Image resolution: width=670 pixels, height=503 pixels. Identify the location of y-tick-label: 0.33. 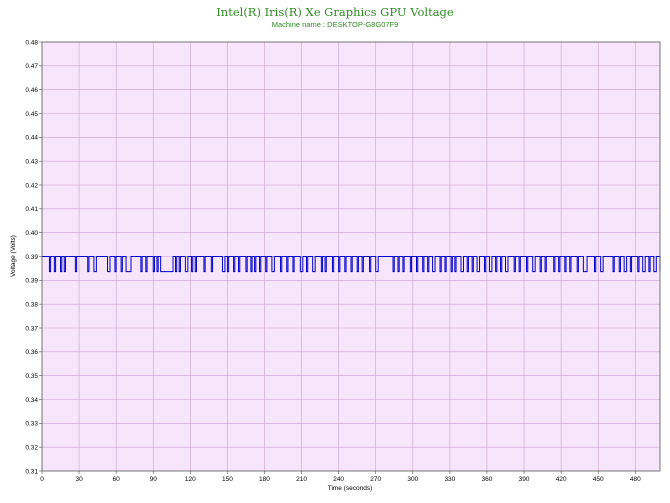
(31, 424).